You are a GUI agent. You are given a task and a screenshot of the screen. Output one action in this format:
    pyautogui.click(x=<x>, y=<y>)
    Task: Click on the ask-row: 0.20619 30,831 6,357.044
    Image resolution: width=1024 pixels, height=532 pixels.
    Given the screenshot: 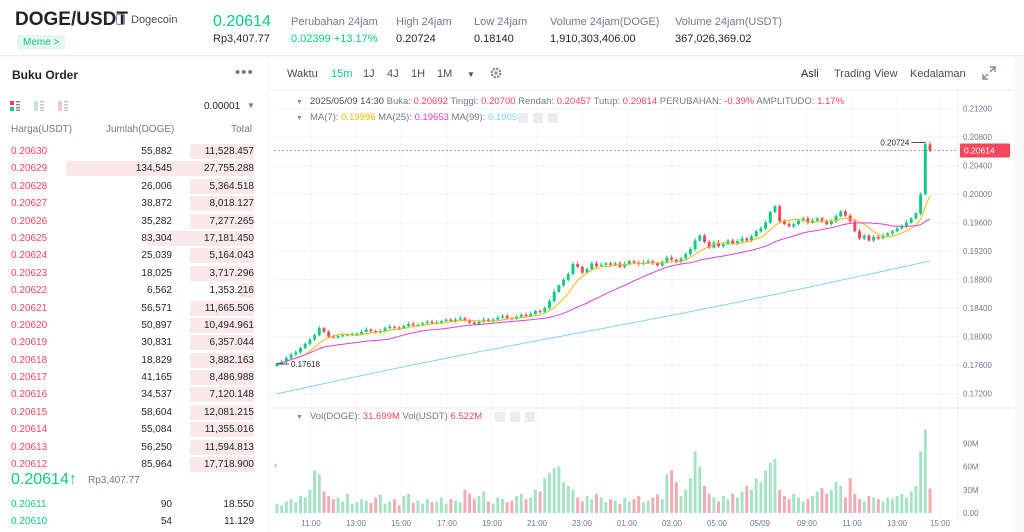 What is the action you would take?
    pyautogui.click(x=133, y=342)
    